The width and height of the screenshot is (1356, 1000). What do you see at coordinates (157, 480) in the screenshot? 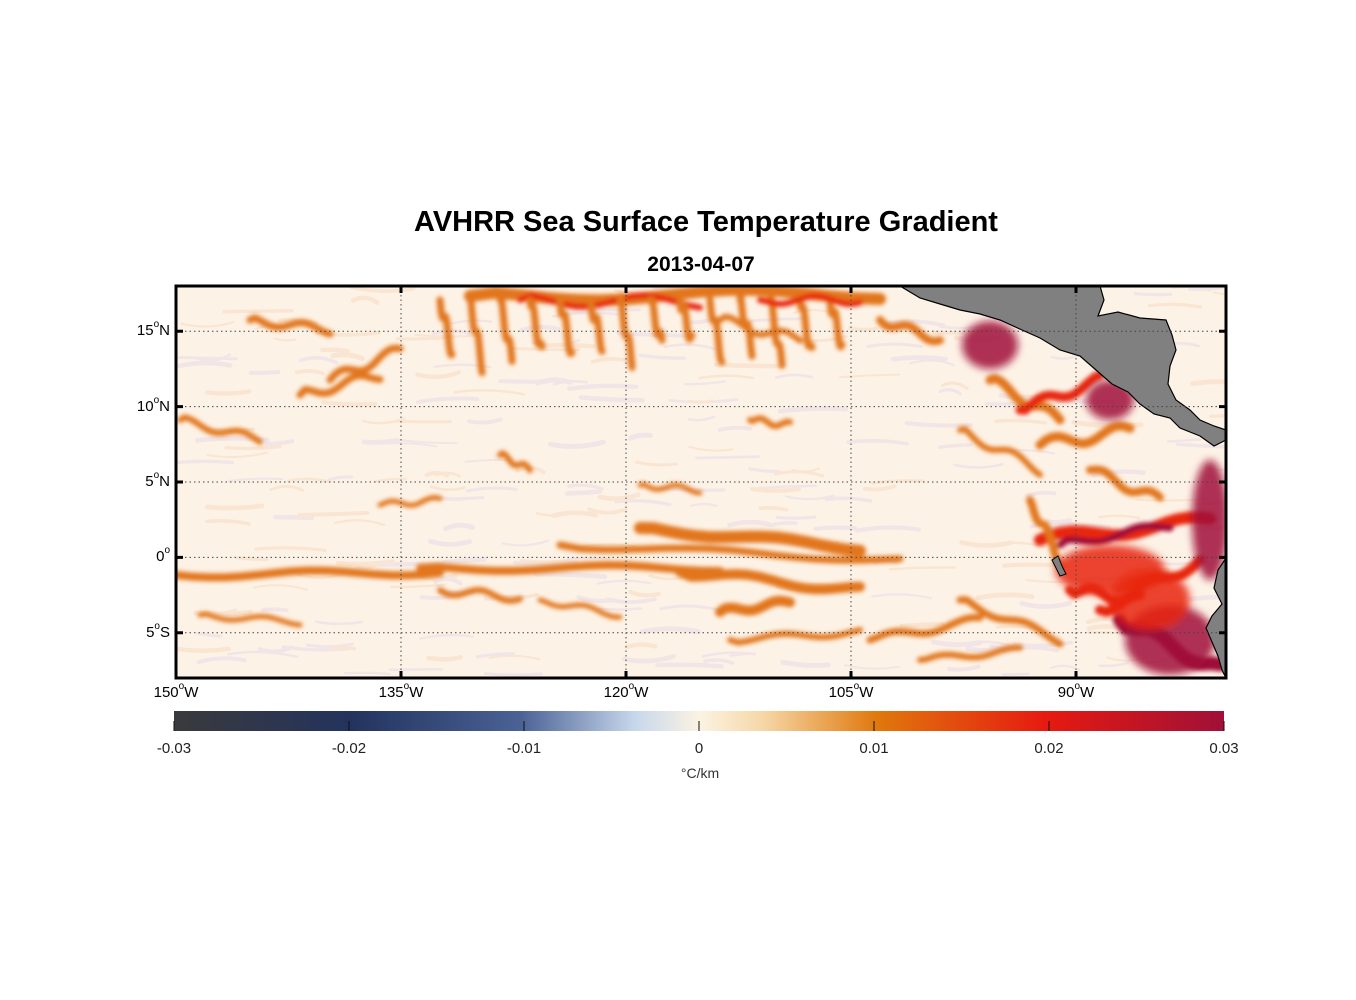
I see `lat-tick-label: 5oN` at bounding box center [157, 480].